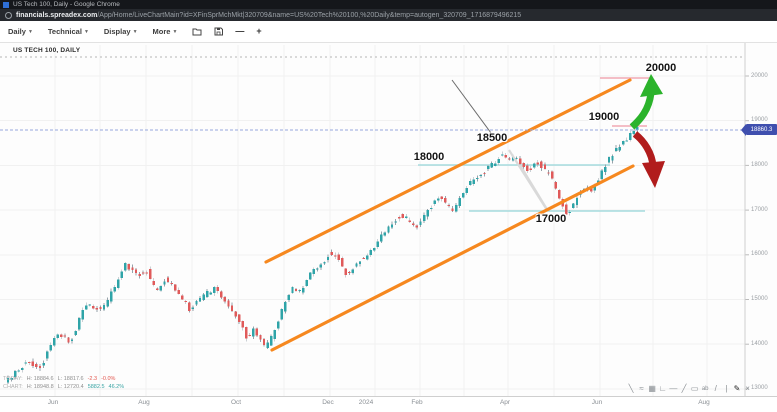 The image size is (777, 412). What do you see at coordinates (652, 388) in the screenshot?
I see `grid-tool-icon: ▦` at bounding box center [652, 388].